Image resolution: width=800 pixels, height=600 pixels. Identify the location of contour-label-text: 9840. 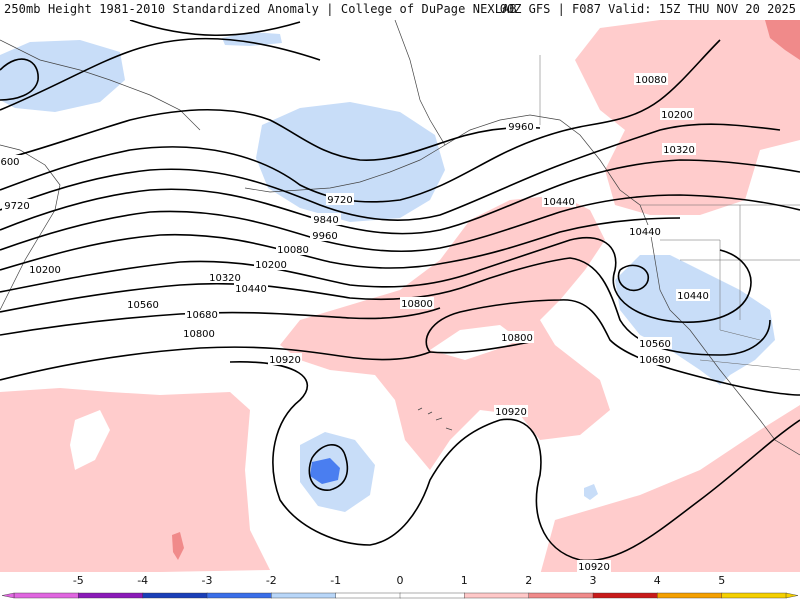
(325, 220).